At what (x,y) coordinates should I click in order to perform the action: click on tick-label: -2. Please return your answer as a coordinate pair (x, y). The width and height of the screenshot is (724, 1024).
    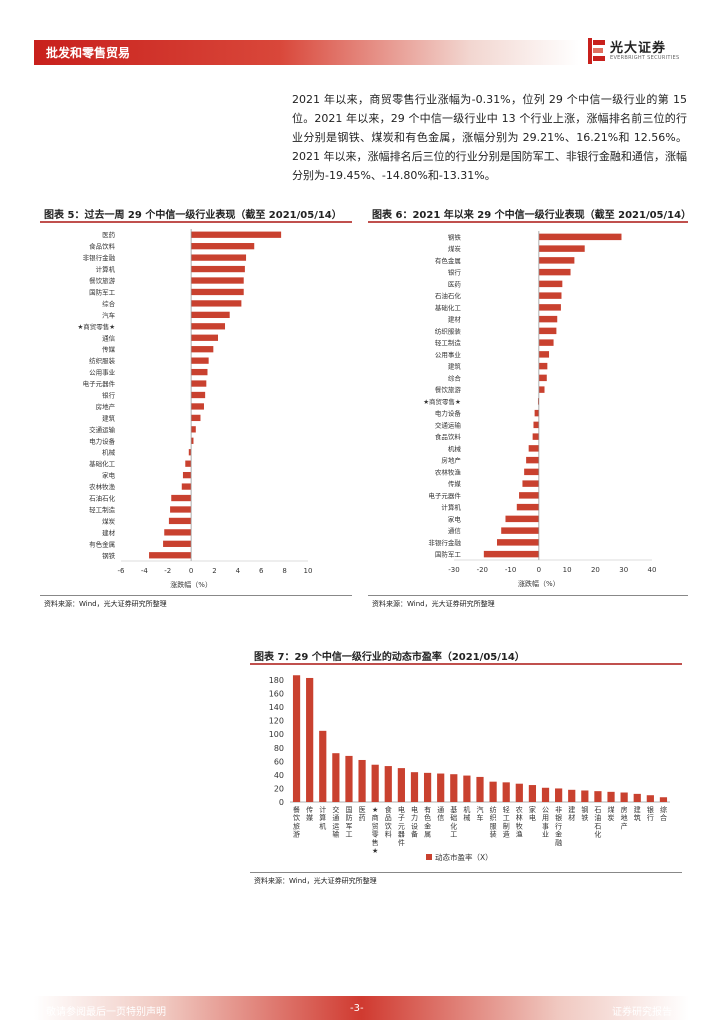
    Looking at the image, I should click on (167, 571).